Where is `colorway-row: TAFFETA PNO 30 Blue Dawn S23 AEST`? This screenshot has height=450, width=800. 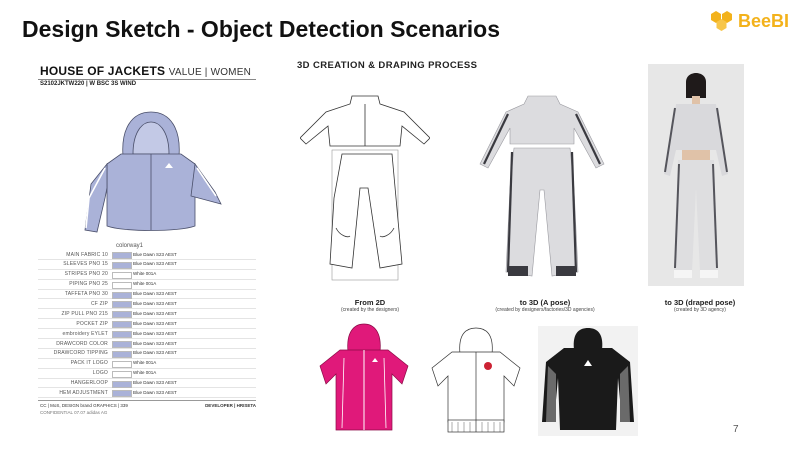
colorway-row: TAFFETA PNO 30 Blue Dawn S23 AEST is located at coordinates (147, 295).